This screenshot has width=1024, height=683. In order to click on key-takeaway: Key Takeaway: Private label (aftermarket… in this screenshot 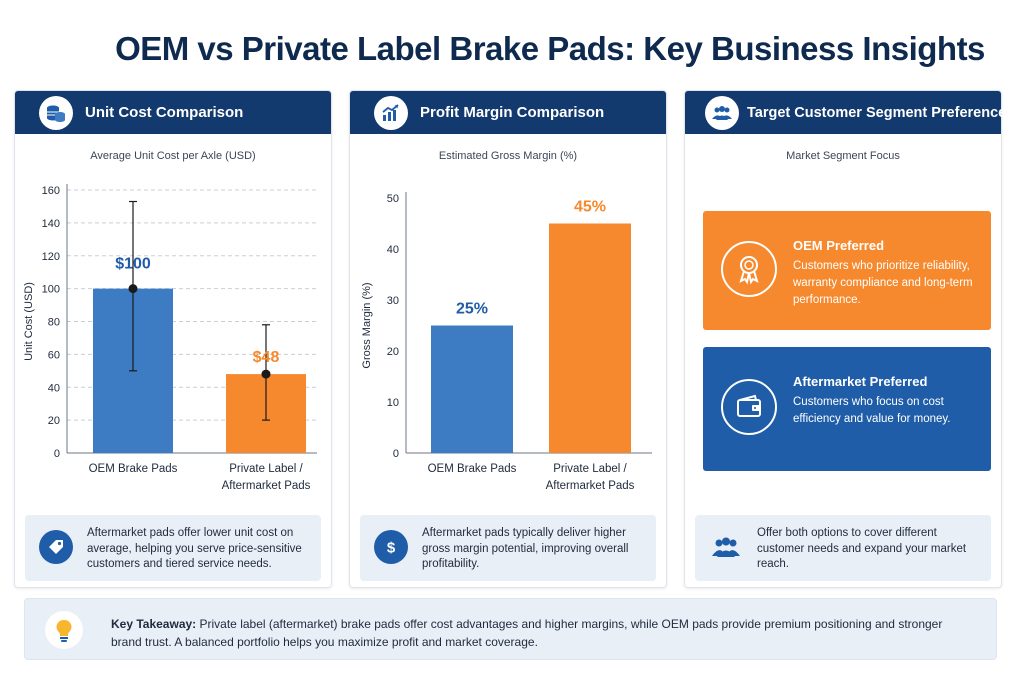, I will do `click(510, 629)`.